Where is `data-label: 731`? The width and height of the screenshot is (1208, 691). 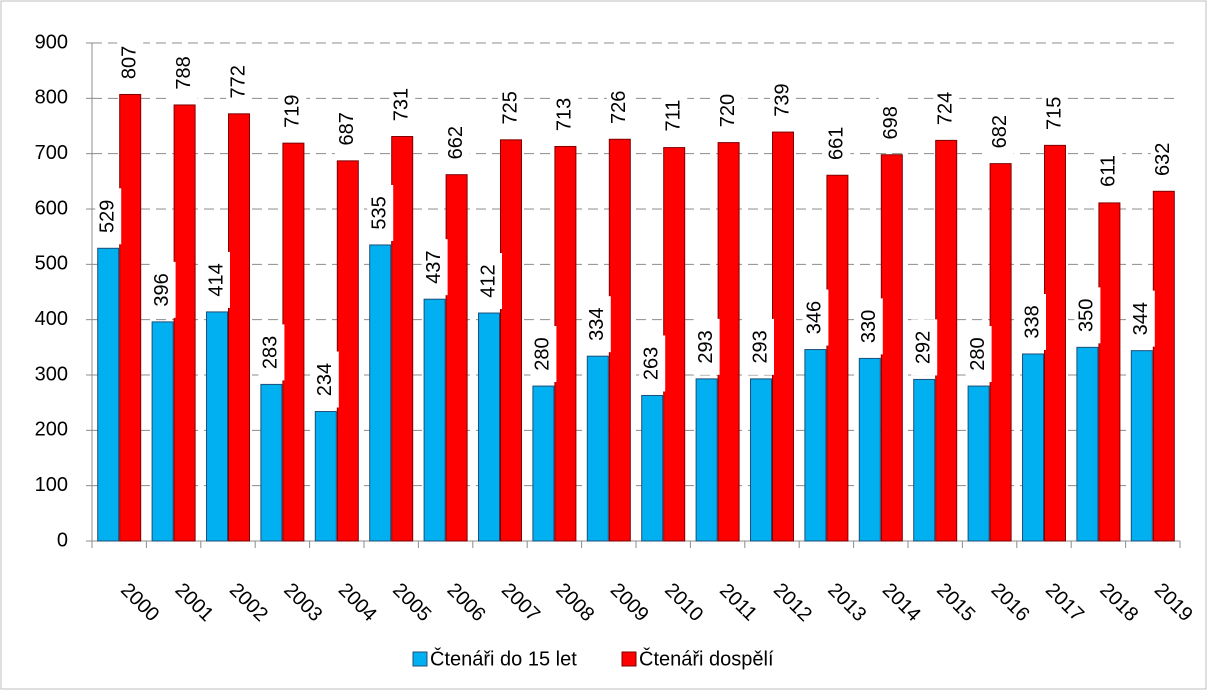
data-label: 731 is located at coordinates (401, 104).